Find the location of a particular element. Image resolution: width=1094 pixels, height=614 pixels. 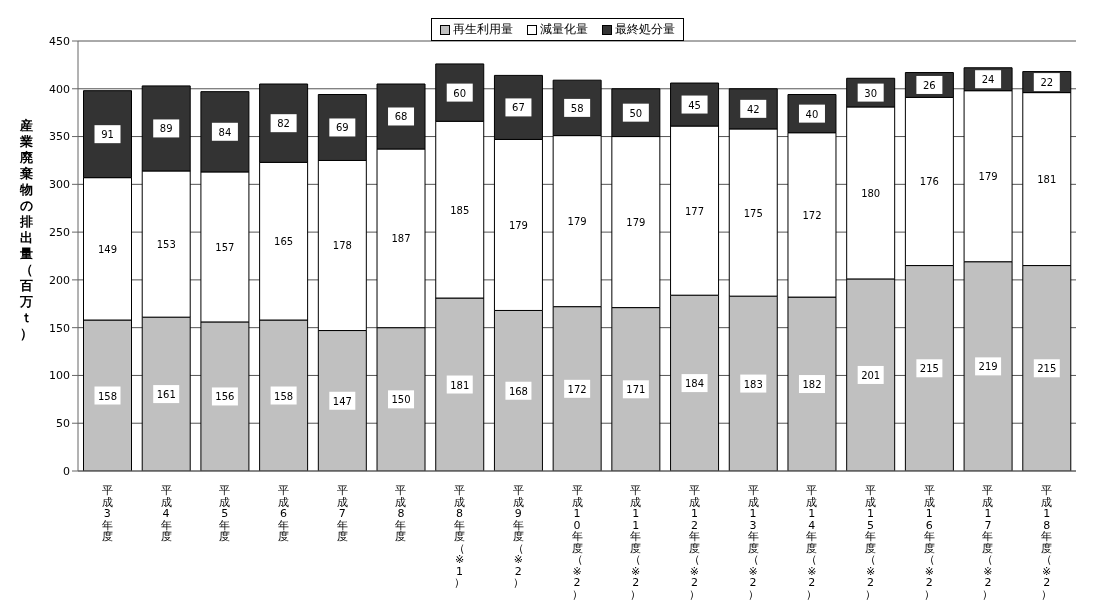

legend-label: 最終処分量 is located at coordinates (644, 29).